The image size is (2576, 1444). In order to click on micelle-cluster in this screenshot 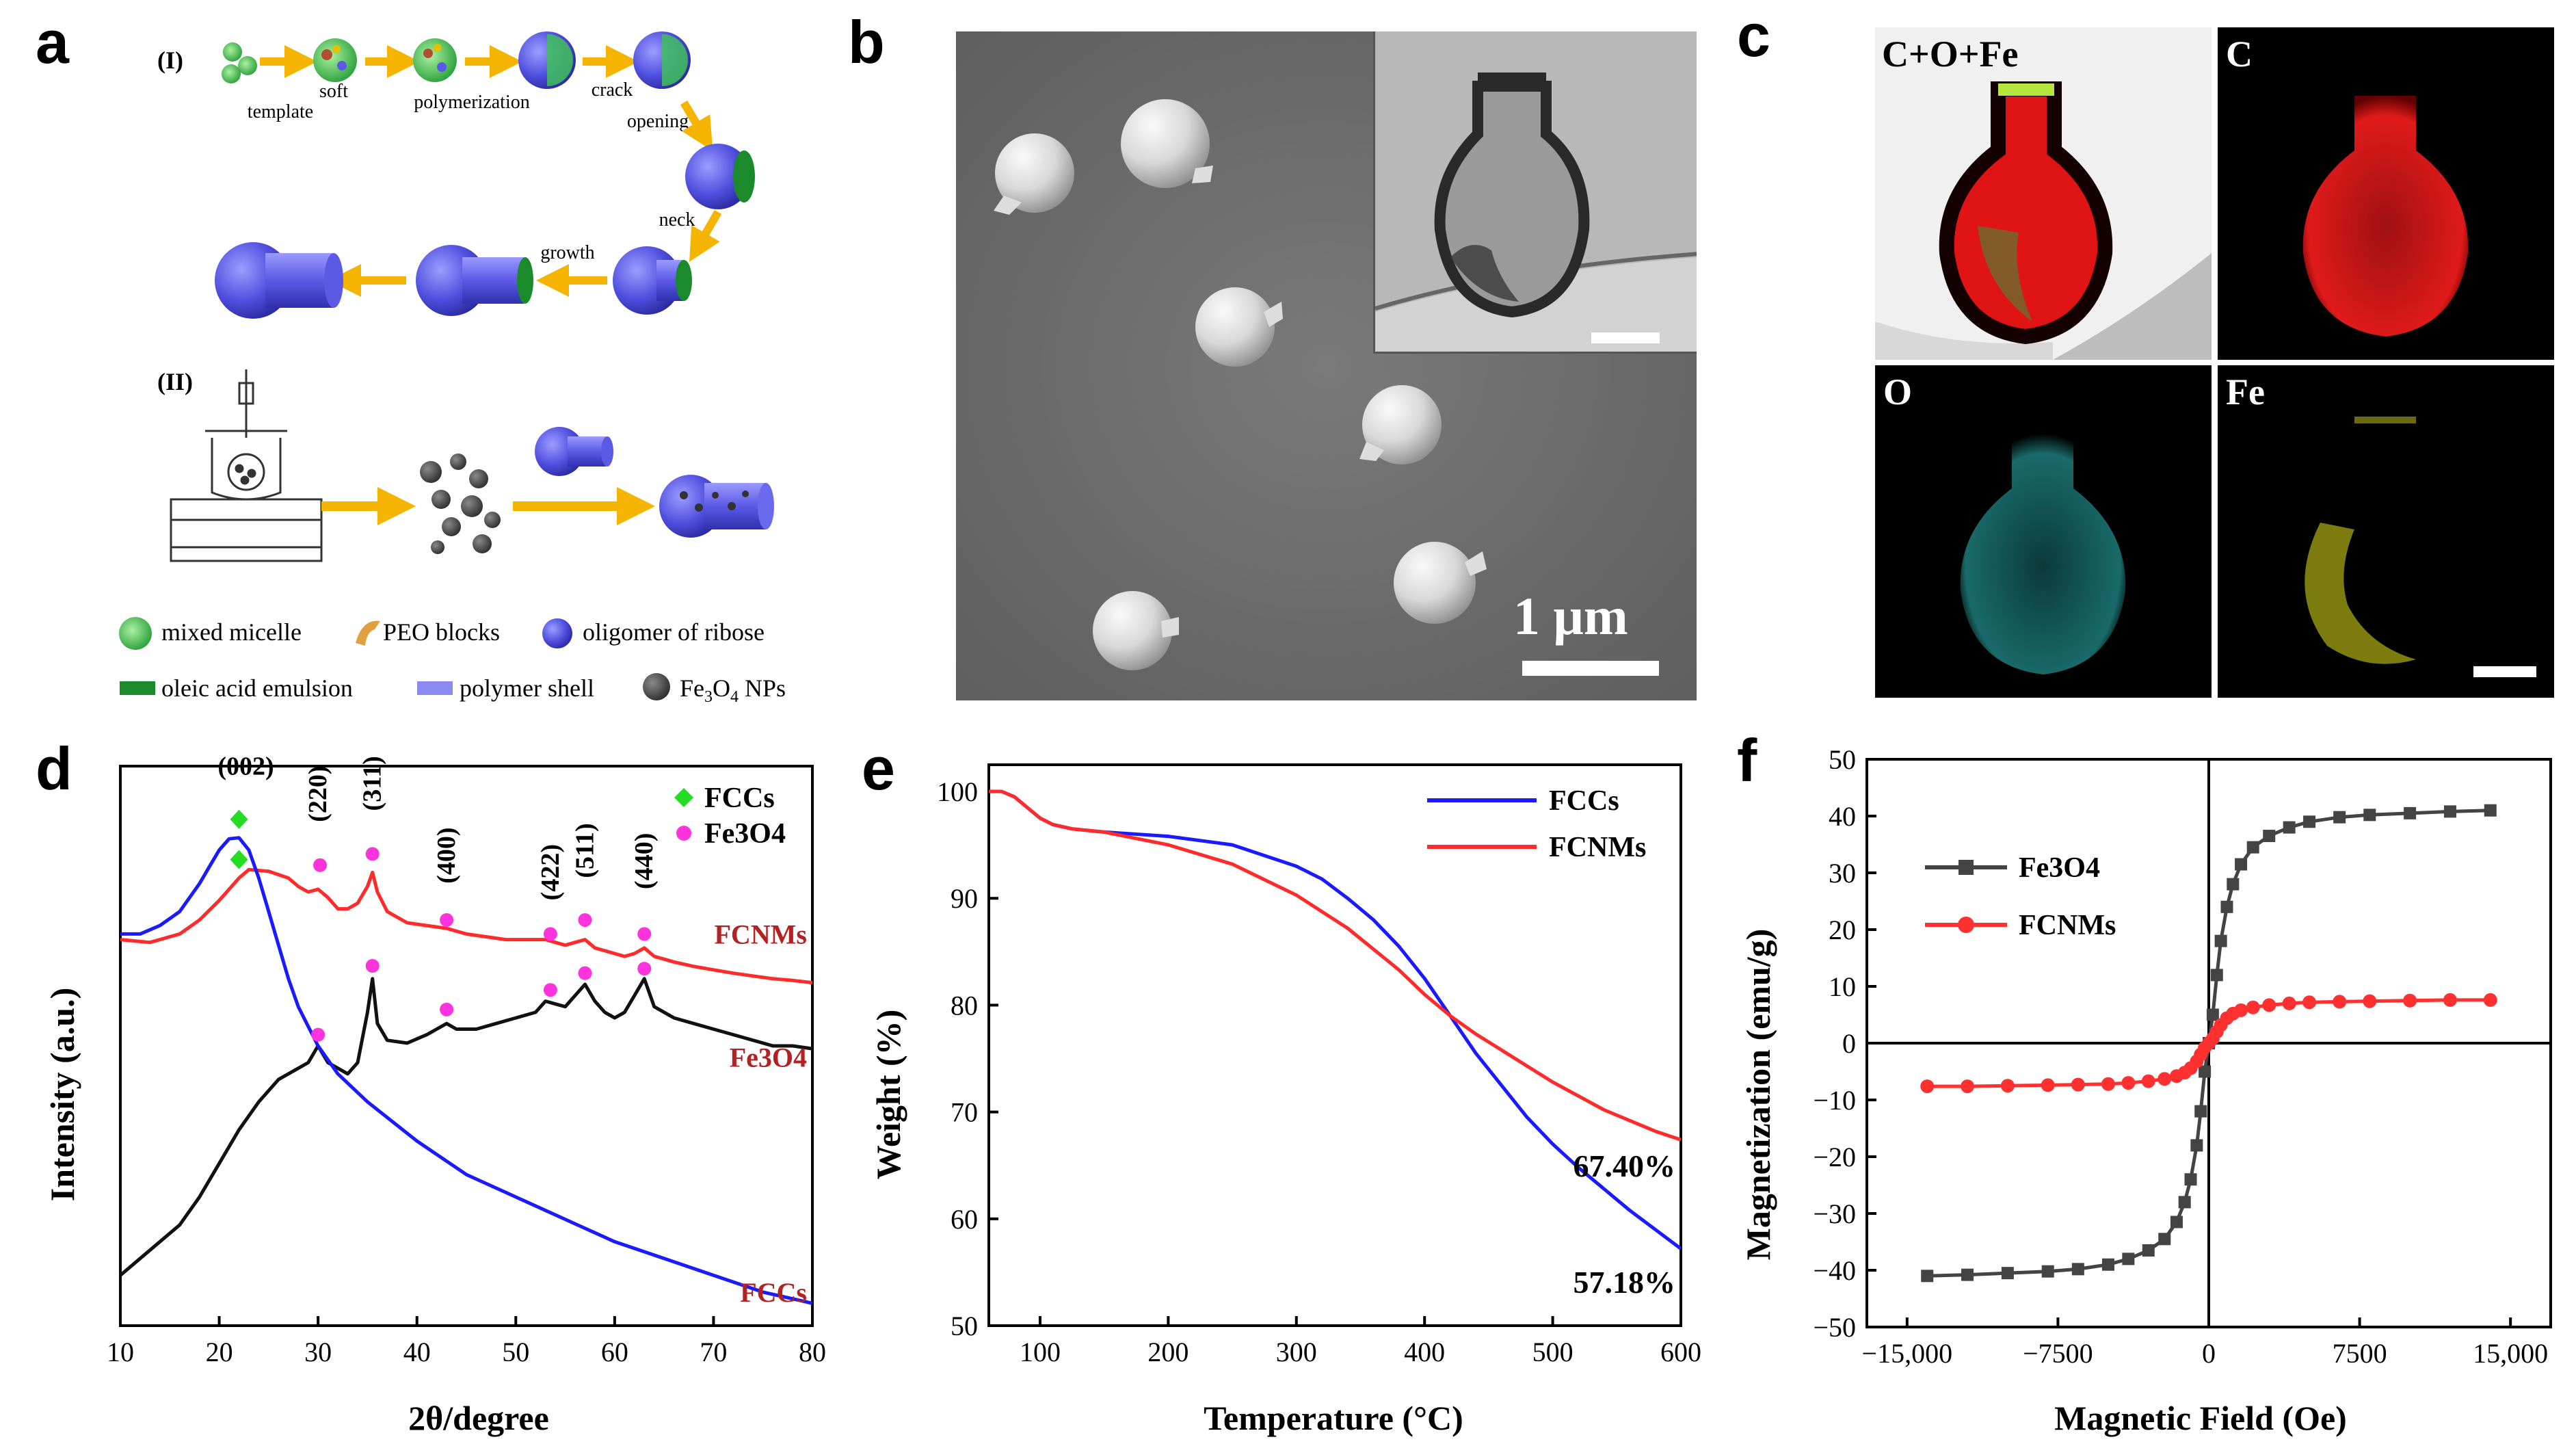, I will do `click(239, 63)`.